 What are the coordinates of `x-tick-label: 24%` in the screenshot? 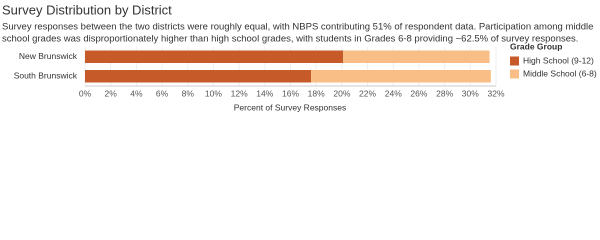 It's located at (393, 93).